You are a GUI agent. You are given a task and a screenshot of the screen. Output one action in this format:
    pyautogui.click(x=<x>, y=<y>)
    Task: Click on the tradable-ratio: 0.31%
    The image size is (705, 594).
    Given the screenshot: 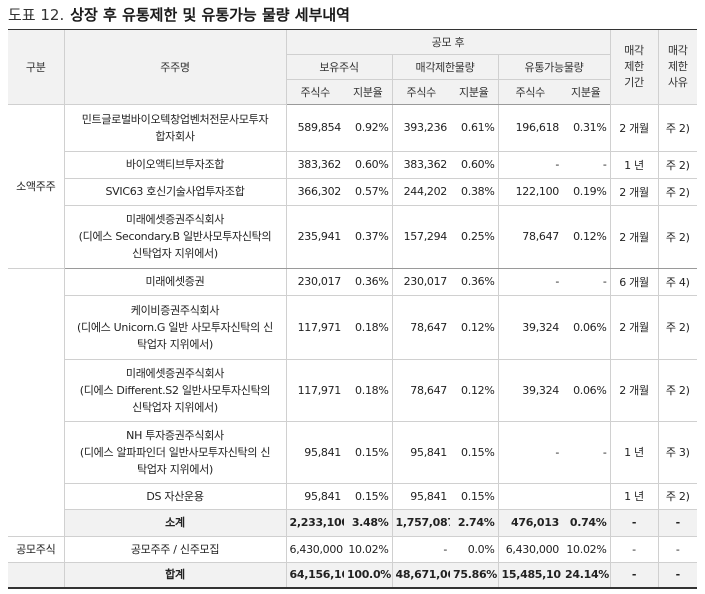 What is the action you would take?
    pyautogui.click(x=586, y=128)
    